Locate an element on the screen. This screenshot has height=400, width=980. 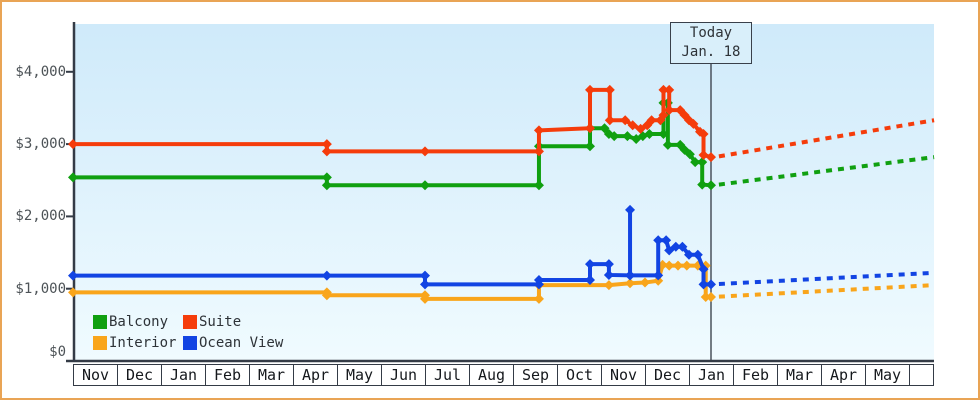
legend: Balcony Suite Interior Ocean View is located at coordinates (188, 332).